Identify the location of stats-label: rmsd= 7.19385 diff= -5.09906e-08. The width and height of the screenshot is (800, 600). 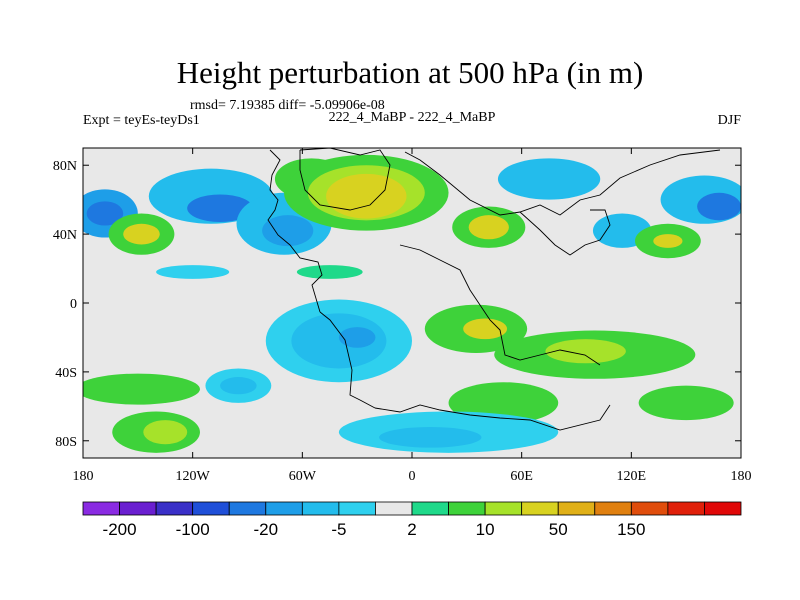
(287, 105).